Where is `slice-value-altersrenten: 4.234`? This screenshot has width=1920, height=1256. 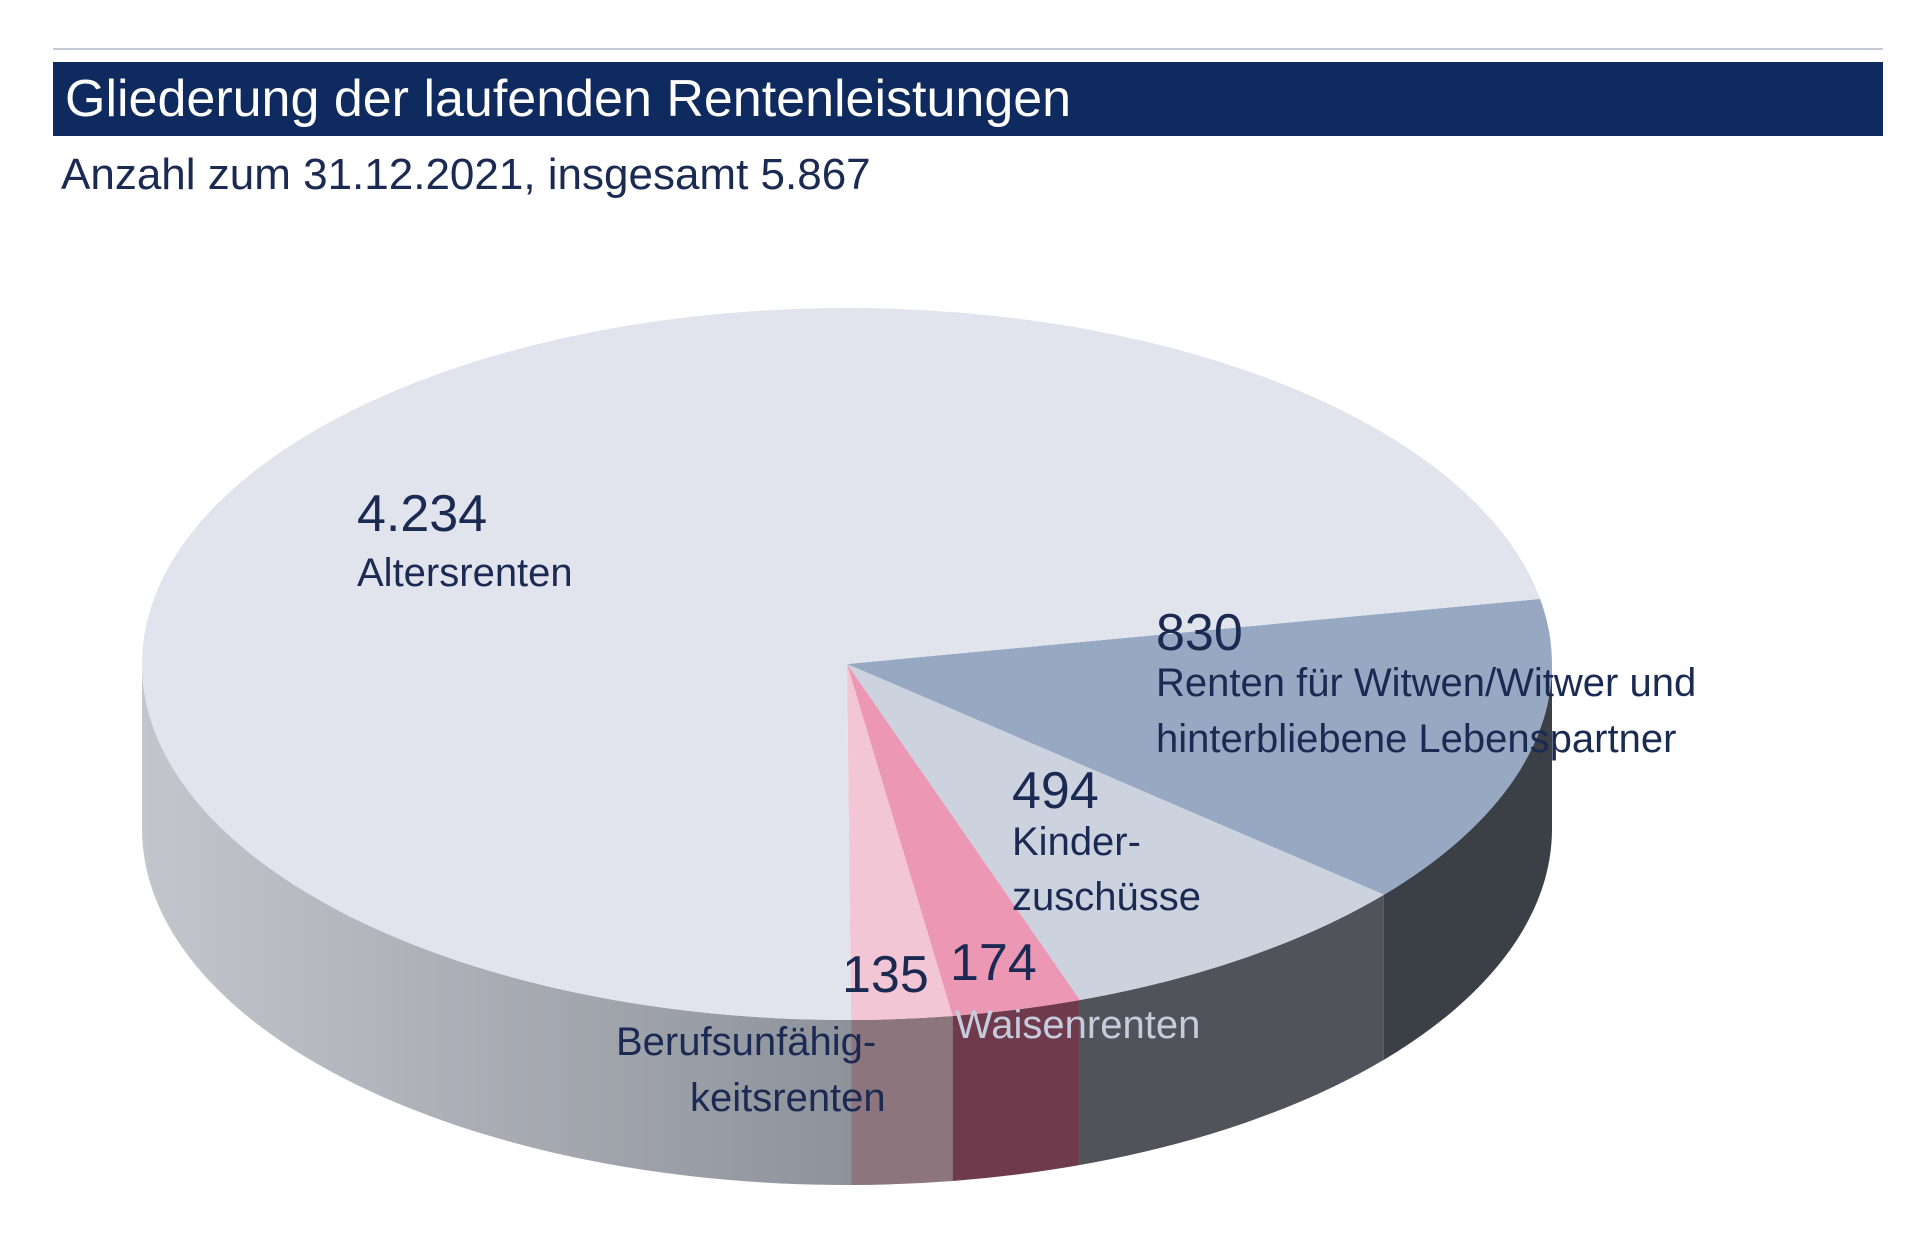 slice-value-altersrenten: 4.234 is located at coordinates (422, 514).